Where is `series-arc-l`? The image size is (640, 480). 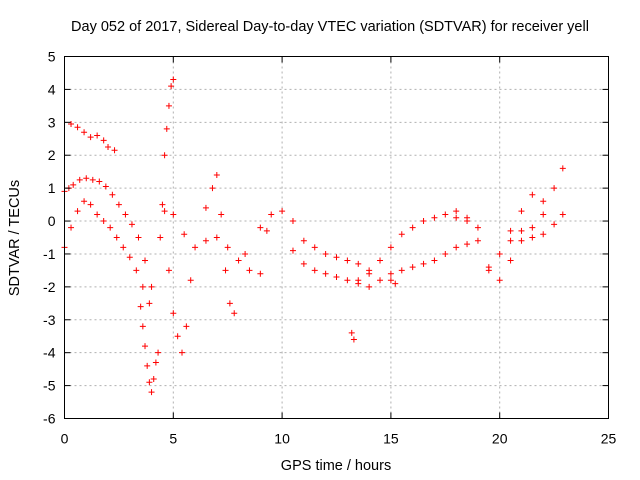 series-arc-l is located at coordinates (418, 265).